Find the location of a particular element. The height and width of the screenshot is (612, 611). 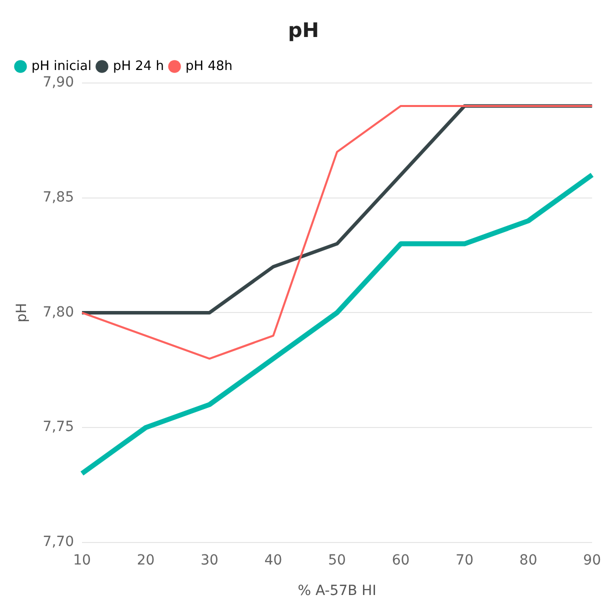

x-tick-label: 10 is located at coordinates (82, 560).